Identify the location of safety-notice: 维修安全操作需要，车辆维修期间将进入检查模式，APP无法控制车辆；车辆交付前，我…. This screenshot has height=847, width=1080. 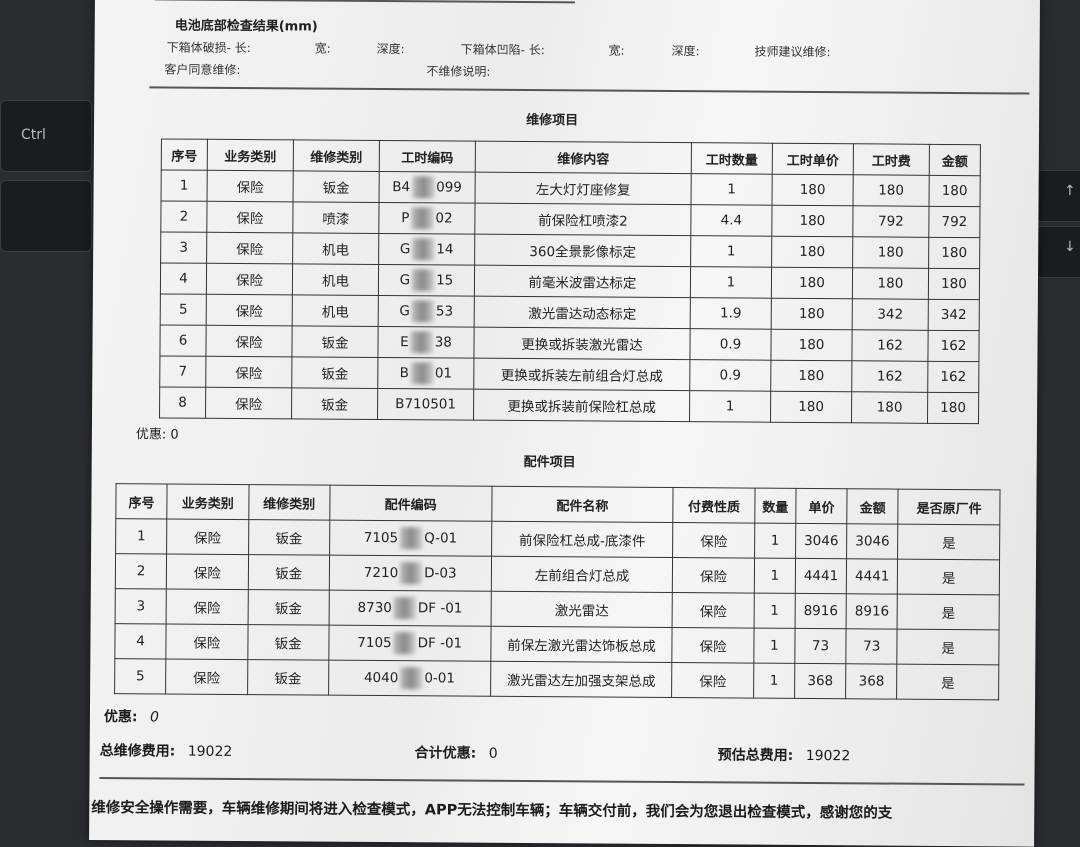
(492, 810).